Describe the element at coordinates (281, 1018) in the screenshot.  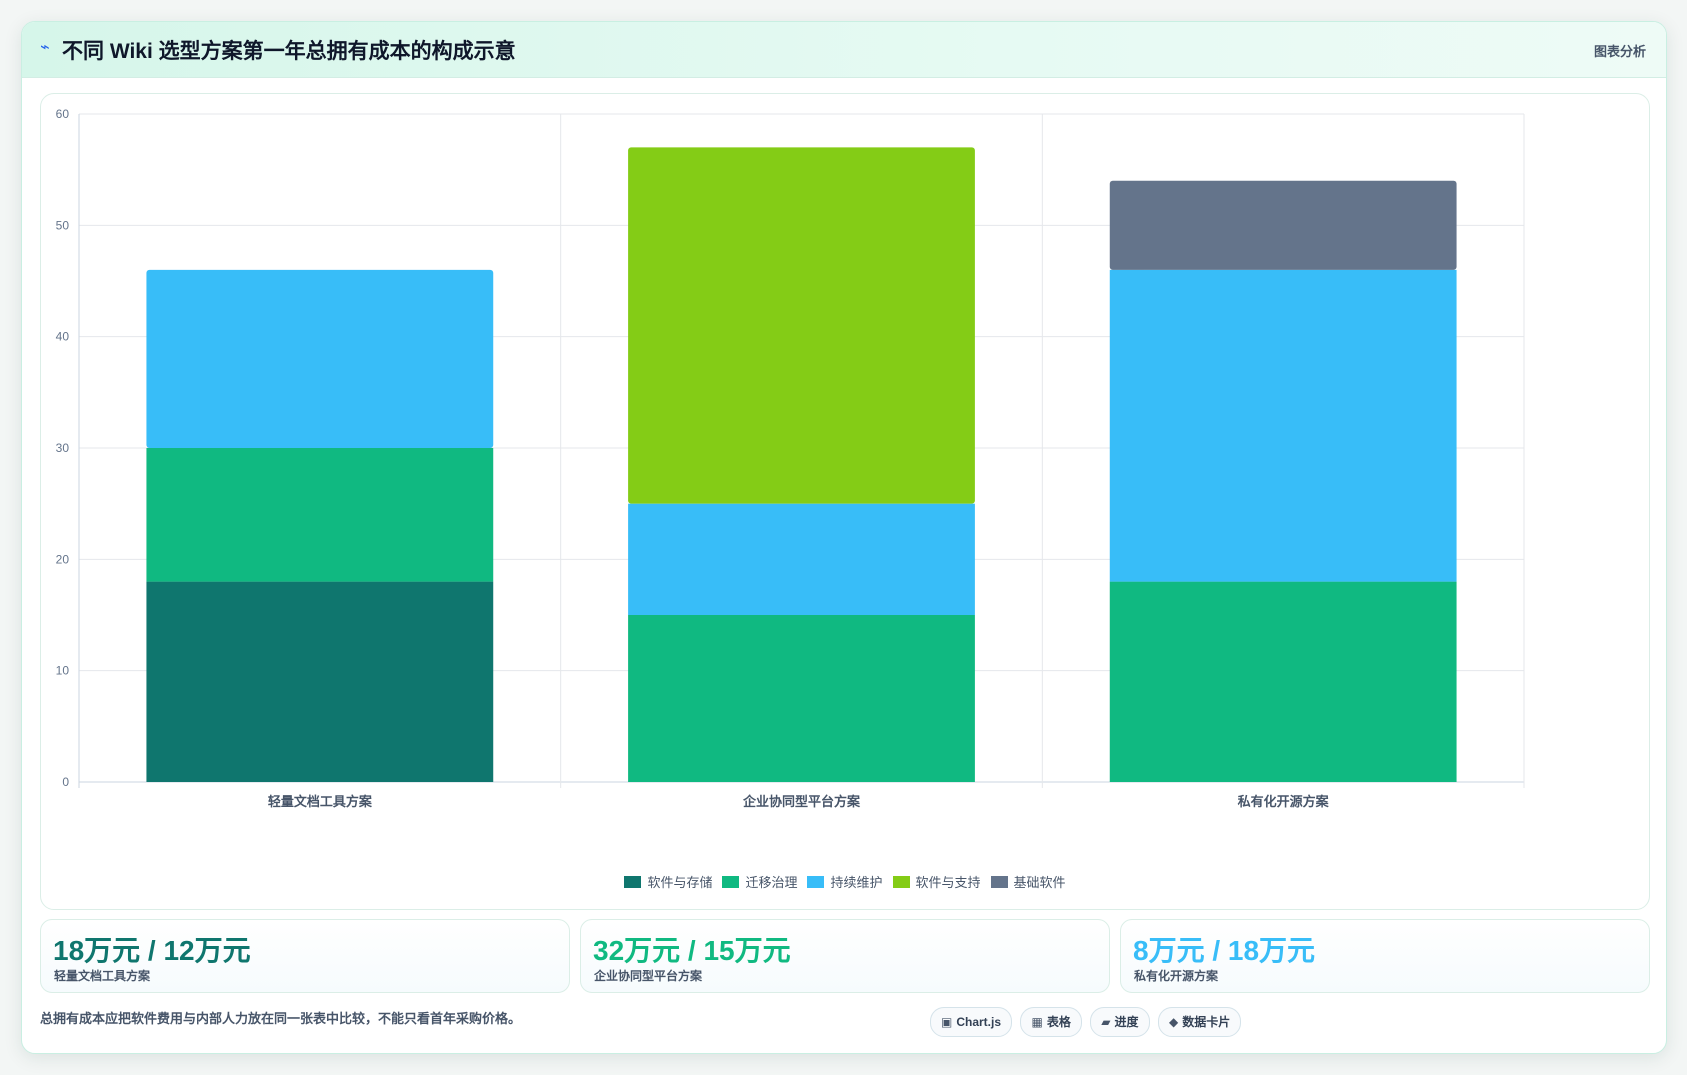
I see `footnote: 总拥有成本应把软件费用与内部人力放在同一张表中比较，不能只看首年采购价格。` at that location.